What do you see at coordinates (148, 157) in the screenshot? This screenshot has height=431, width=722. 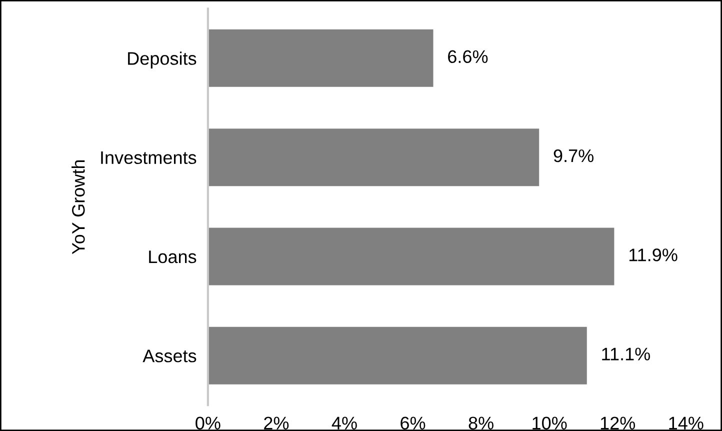 I see `y-tick-label: Investments` at bounding box center [148, 157].